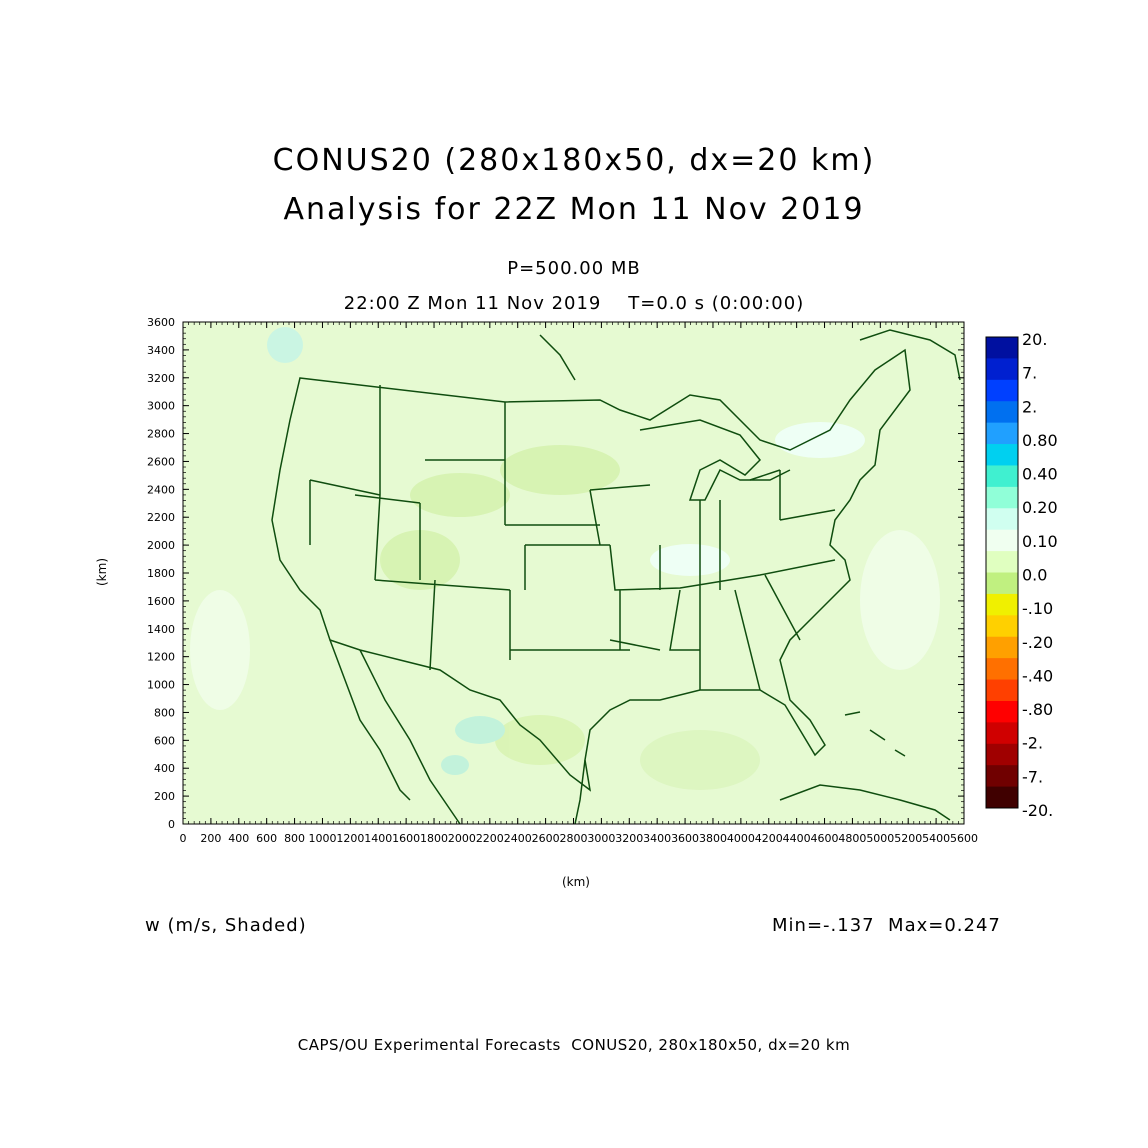 This screenshot has height=1148, width=1148. What do you see at coordinates (161, 573) in the screenshot?
I see `y-tick-label: 1800` at bounding box center [161, 573].